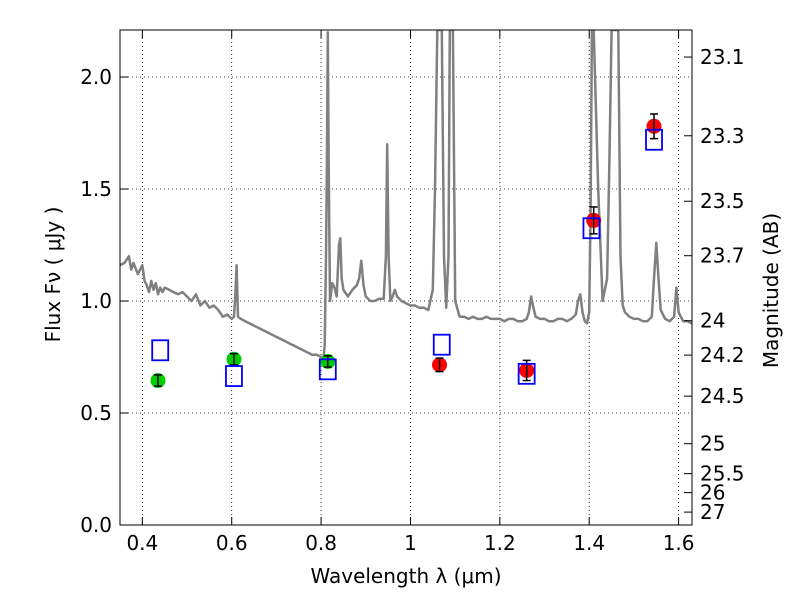  Describe the element at coordinates (722, 396) in the screenshot. I see `mag-tick-label: 24.5` at that location.